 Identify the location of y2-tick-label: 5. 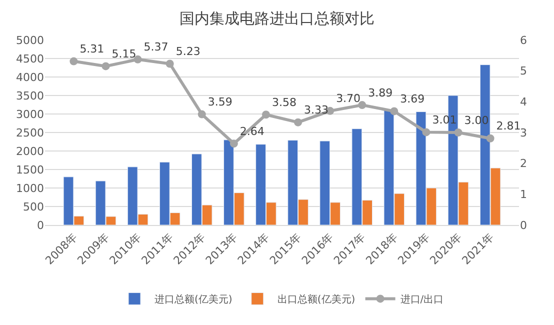
(523, 71).